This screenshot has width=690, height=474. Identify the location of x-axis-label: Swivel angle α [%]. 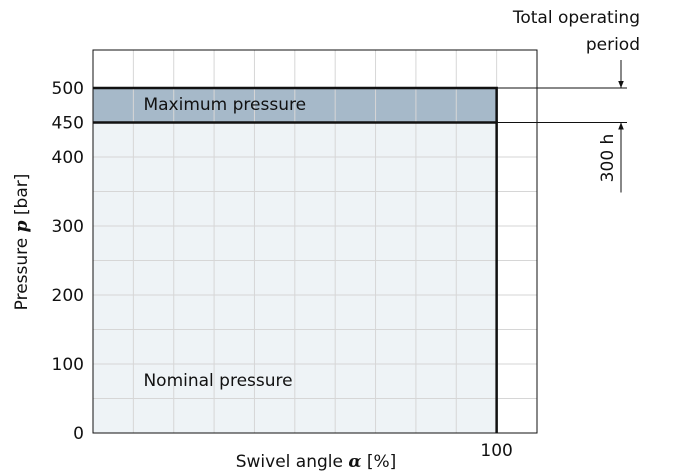
(316, 462).